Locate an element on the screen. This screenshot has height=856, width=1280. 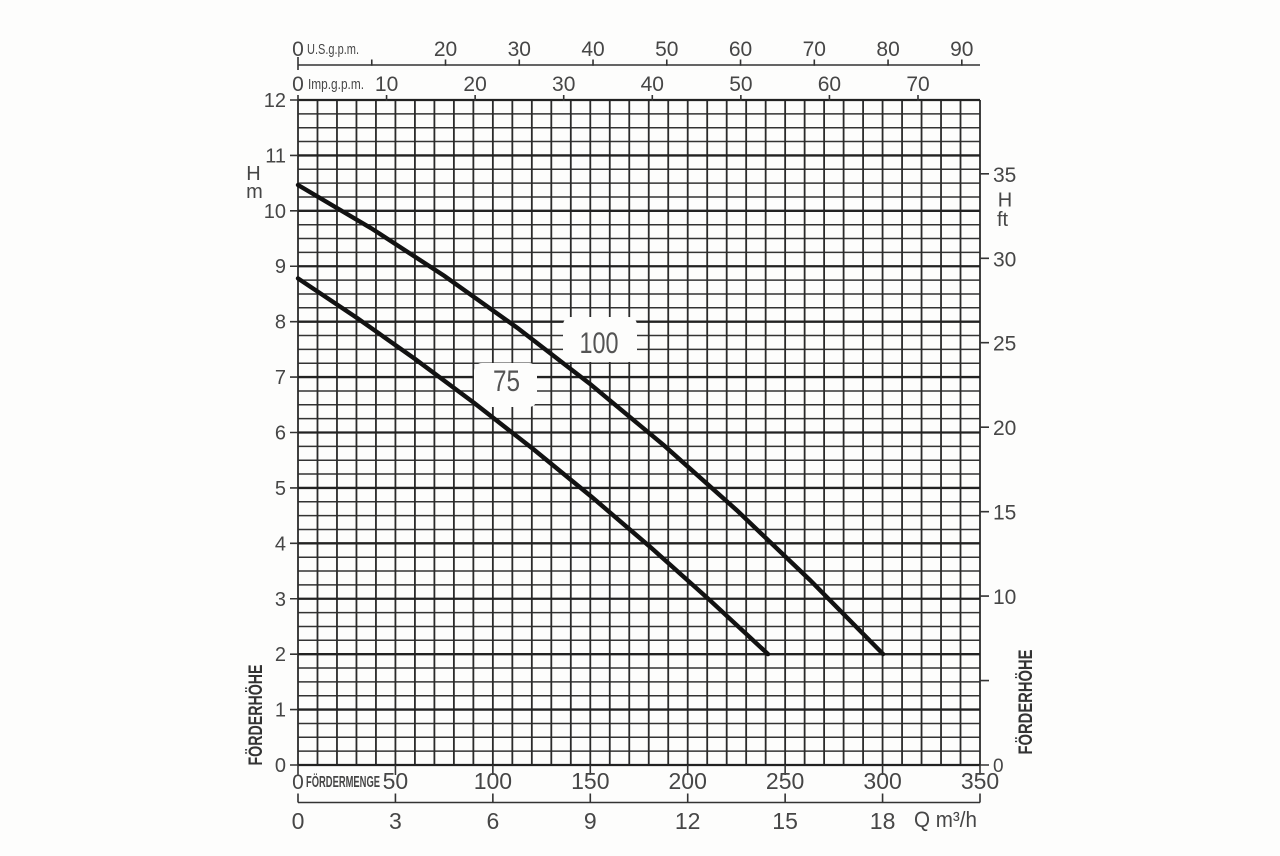
svg-text: 300 is located at coordinates (882, 781).